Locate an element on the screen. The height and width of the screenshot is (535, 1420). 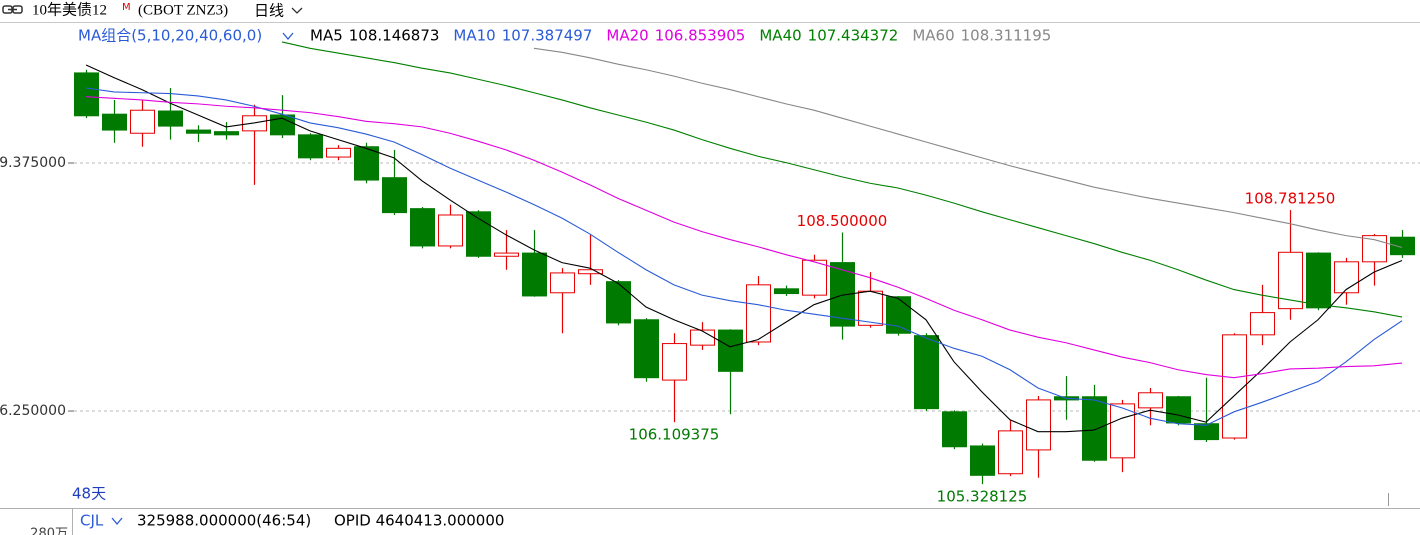
legend-name: MA10 is located at coordinates (474, 36).